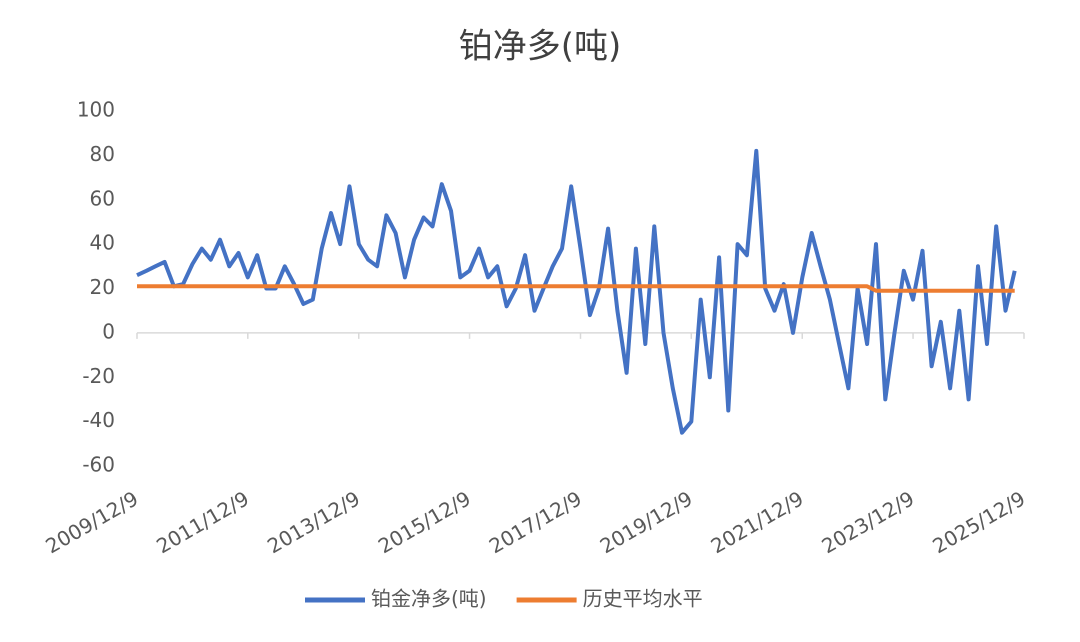 This screenshot has width=1080, height=642. What do you see at coordinates (102, 198) in the screenshot?
I see `y-tick-label: 60` at bounding box center [102, 198].